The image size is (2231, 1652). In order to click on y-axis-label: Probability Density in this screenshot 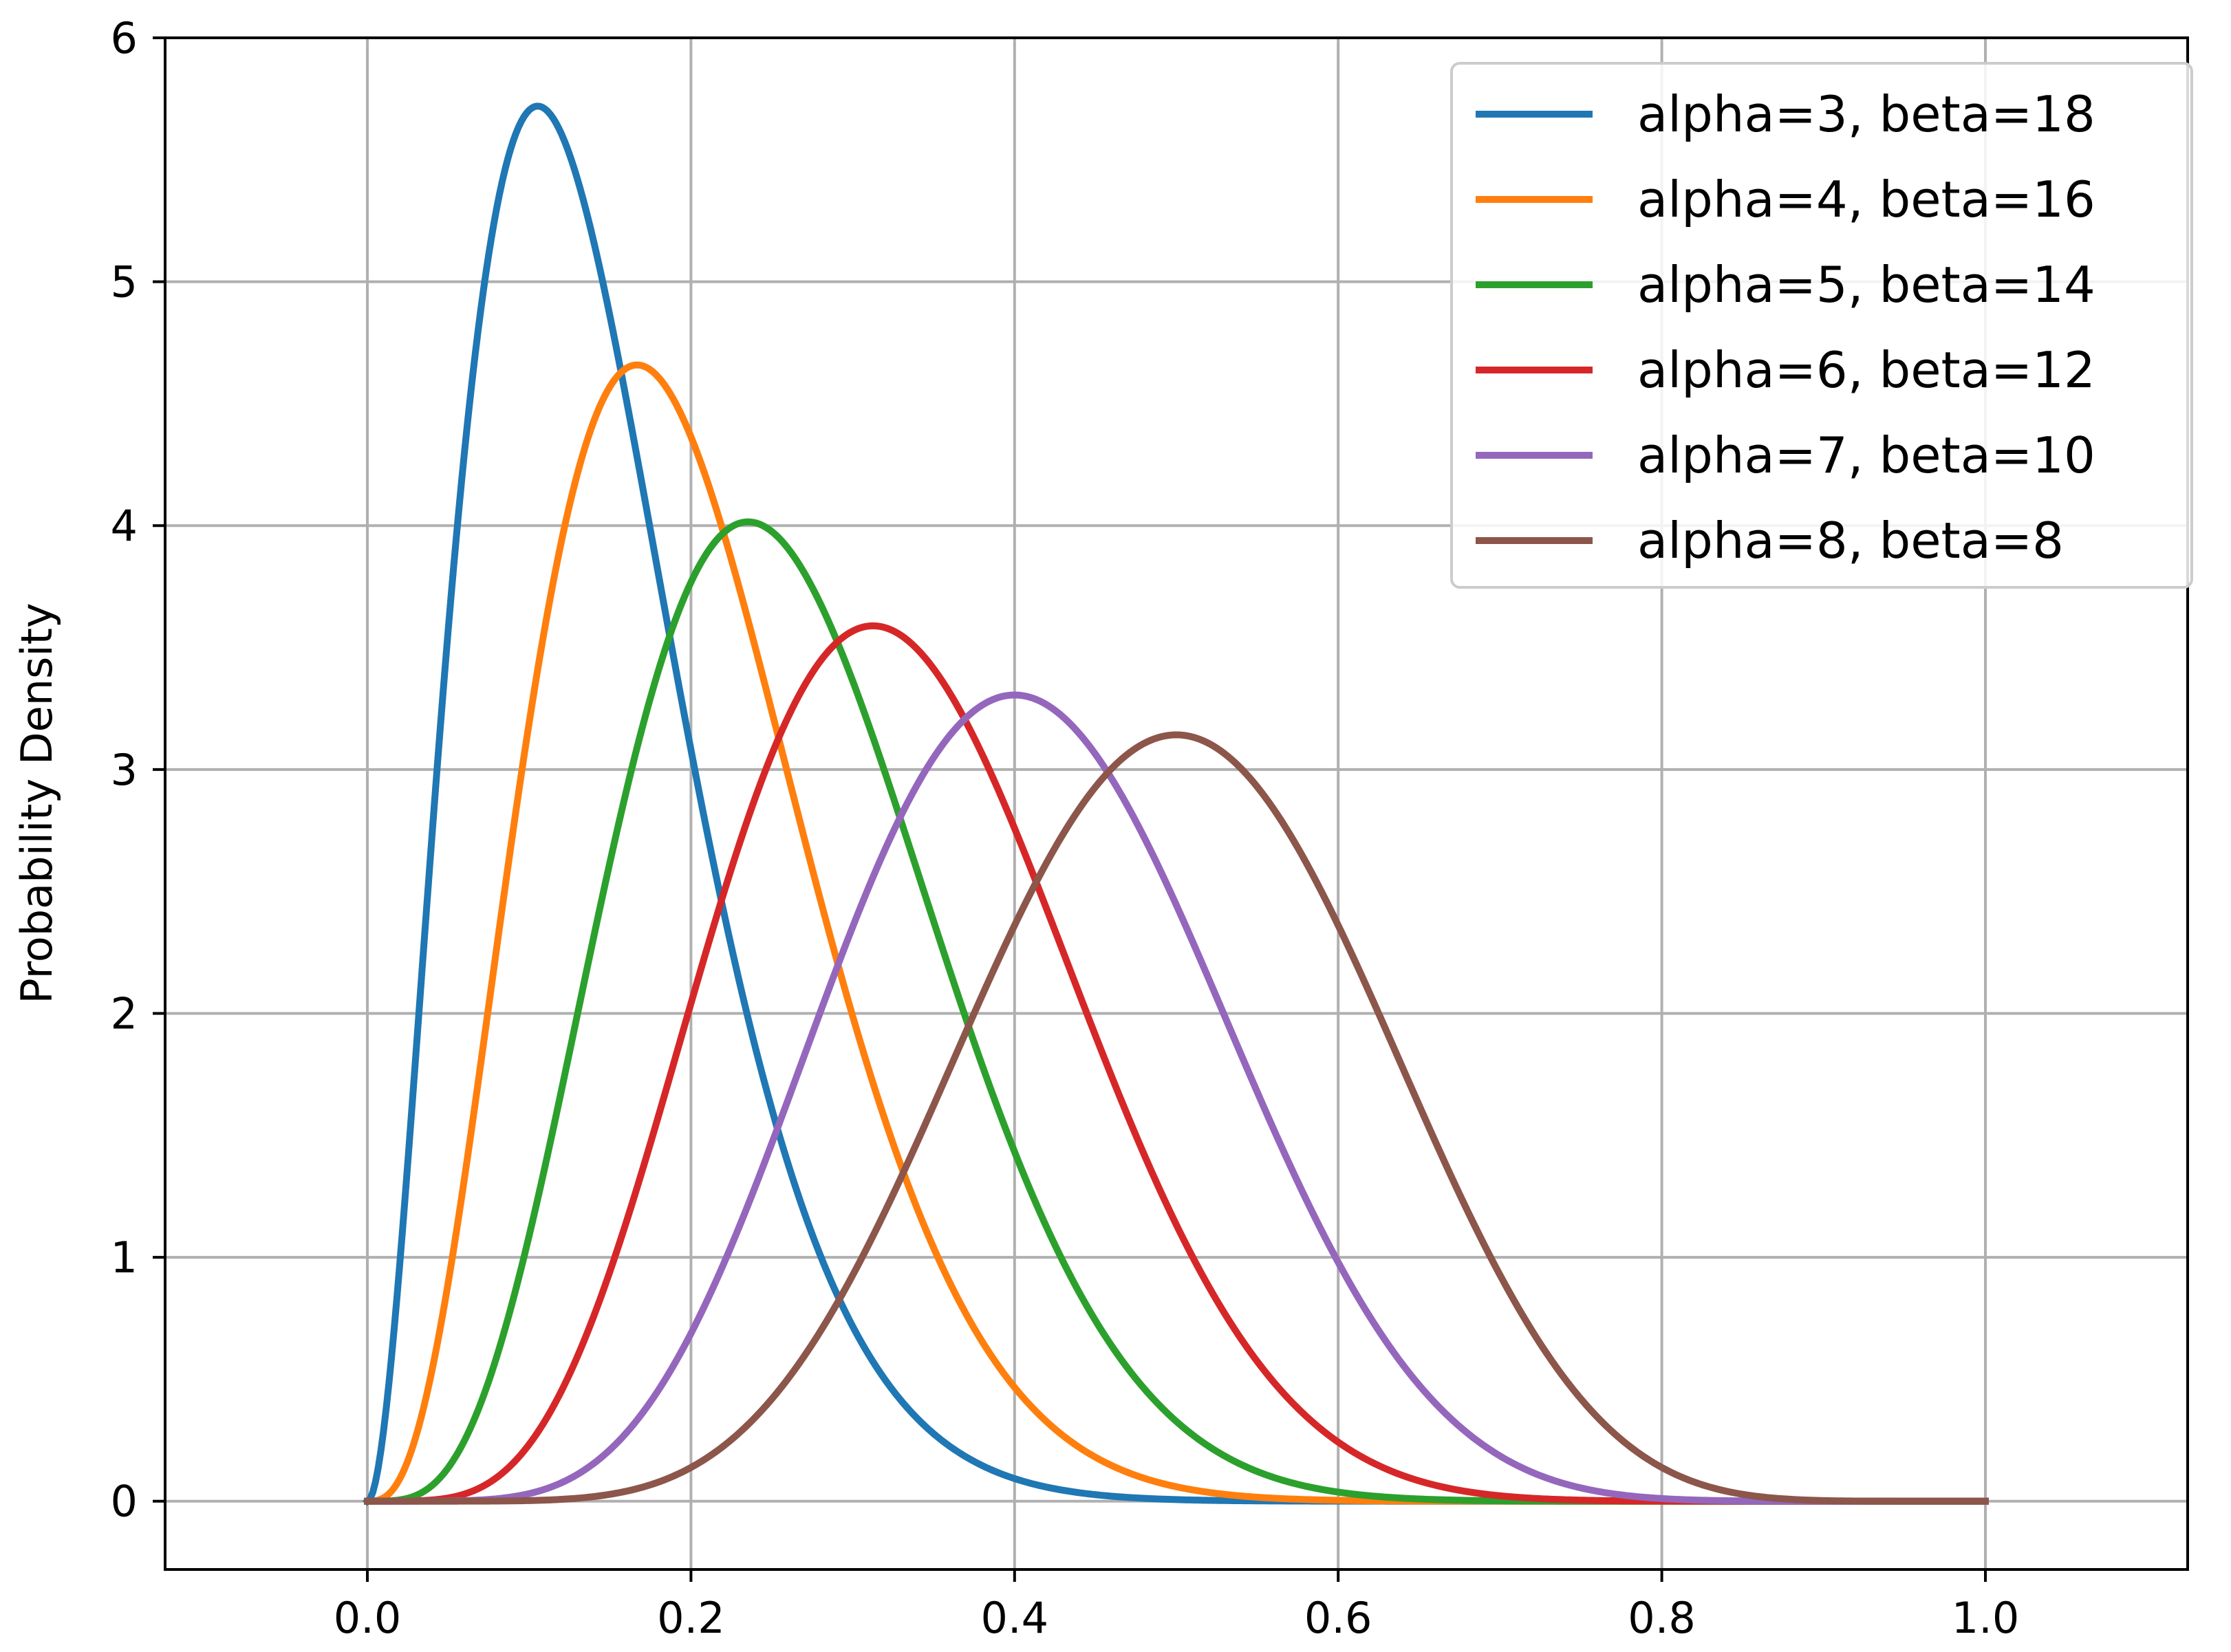, I will do `click(37, 803)`.